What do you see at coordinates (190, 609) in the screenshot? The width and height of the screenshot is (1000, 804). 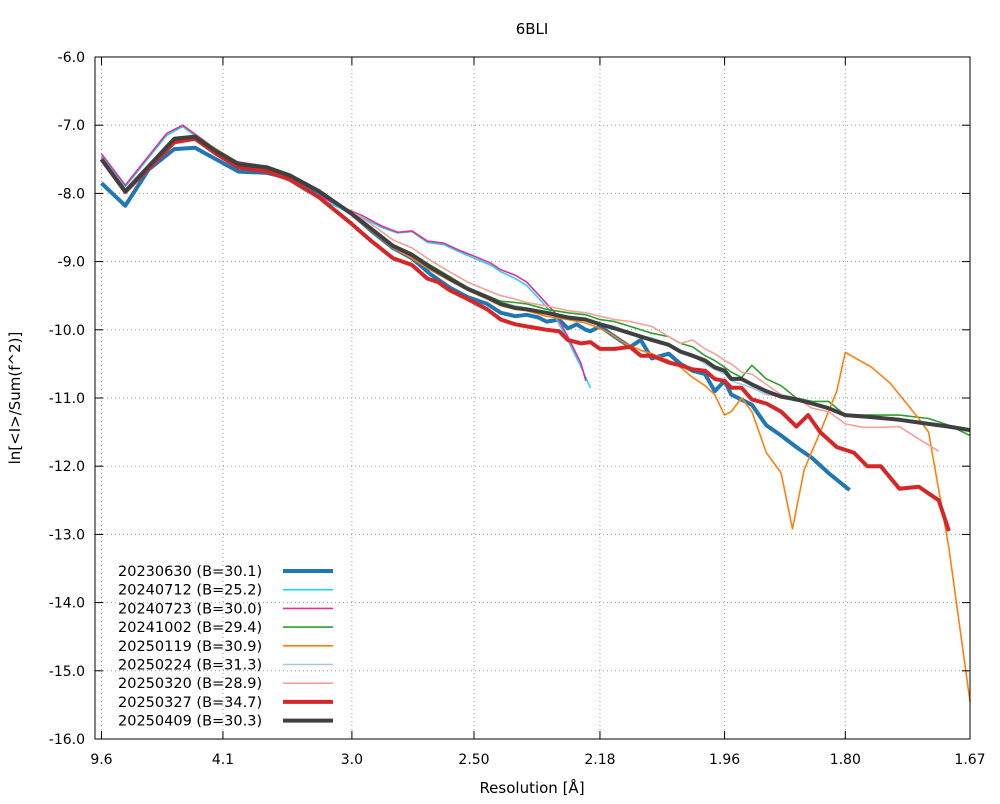 I see `legend-label: 20240723 (B=30.0)` at bounding box center [190, 609].